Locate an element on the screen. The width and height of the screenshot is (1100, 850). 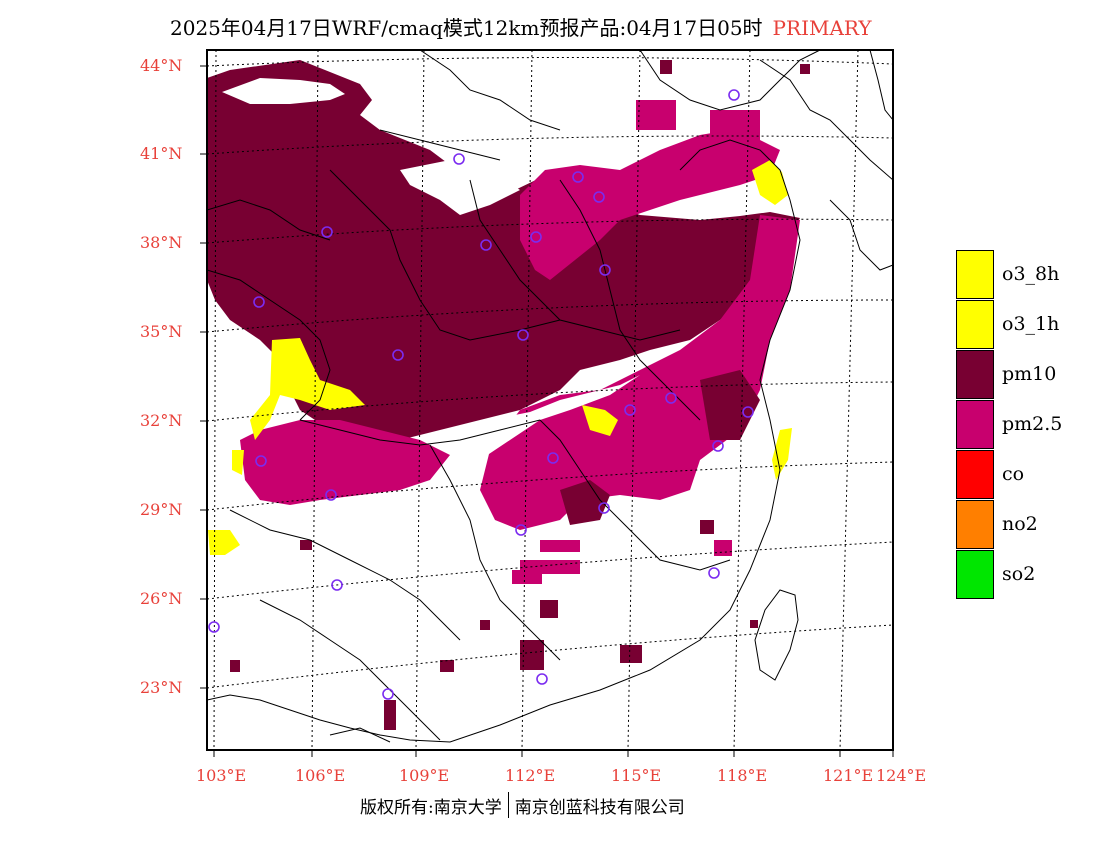
lon-label: 103°E is located at coordinates (221, 775).